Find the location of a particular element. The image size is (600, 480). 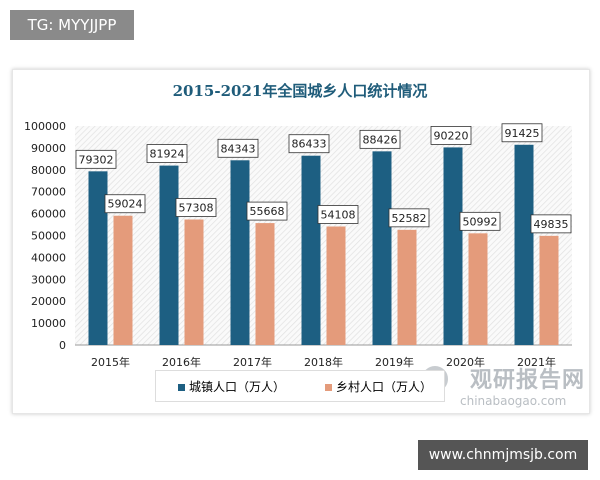

y-tick-label: 90000 is located at coordinates (48, 148).